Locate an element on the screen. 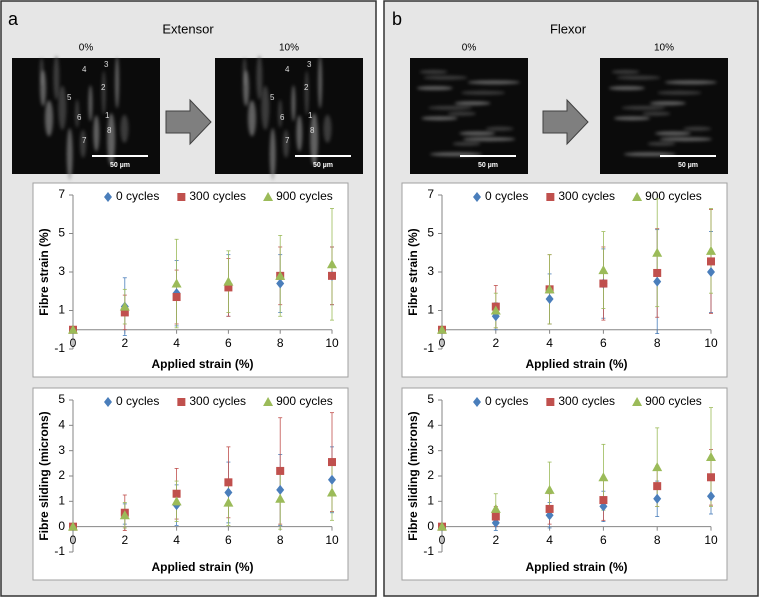 Image resolution: width=759 pixels, height=597 pixels. x-tick-label: 4 is located at coordinates (549, 540).